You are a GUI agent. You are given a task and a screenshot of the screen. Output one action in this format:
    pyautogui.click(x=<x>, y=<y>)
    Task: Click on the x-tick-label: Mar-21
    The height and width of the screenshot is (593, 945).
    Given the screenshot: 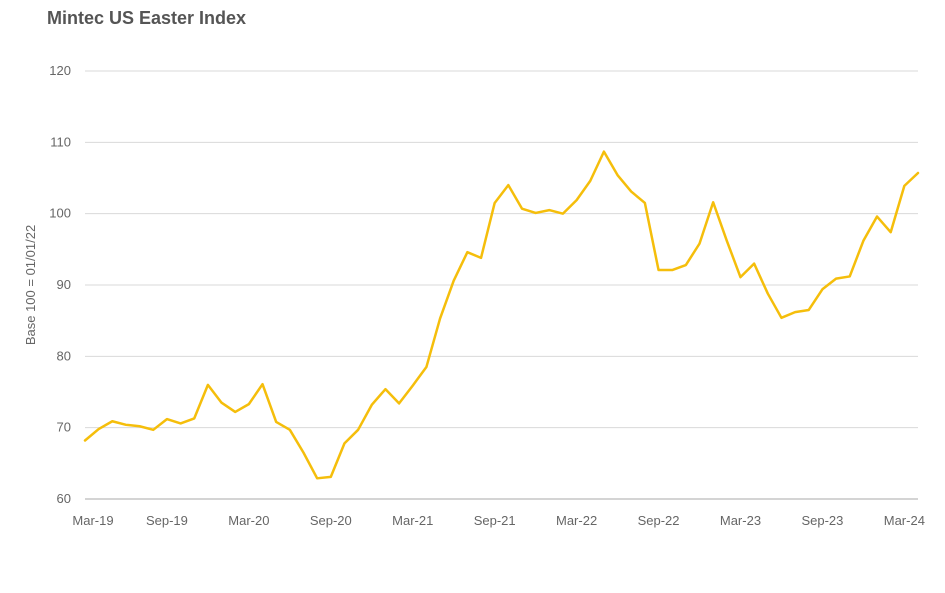 What is the action you would take?
    pyautogui.click(x=412, y=520)
    